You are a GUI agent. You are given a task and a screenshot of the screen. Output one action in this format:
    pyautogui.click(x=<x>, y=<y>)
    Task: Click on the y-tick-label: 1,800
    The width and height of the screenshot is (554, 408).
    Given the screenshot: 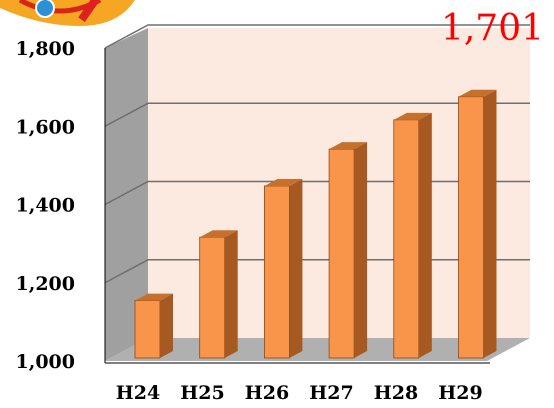 What is the action you would take?
    pyautogui.click(x=46, y=49)
    